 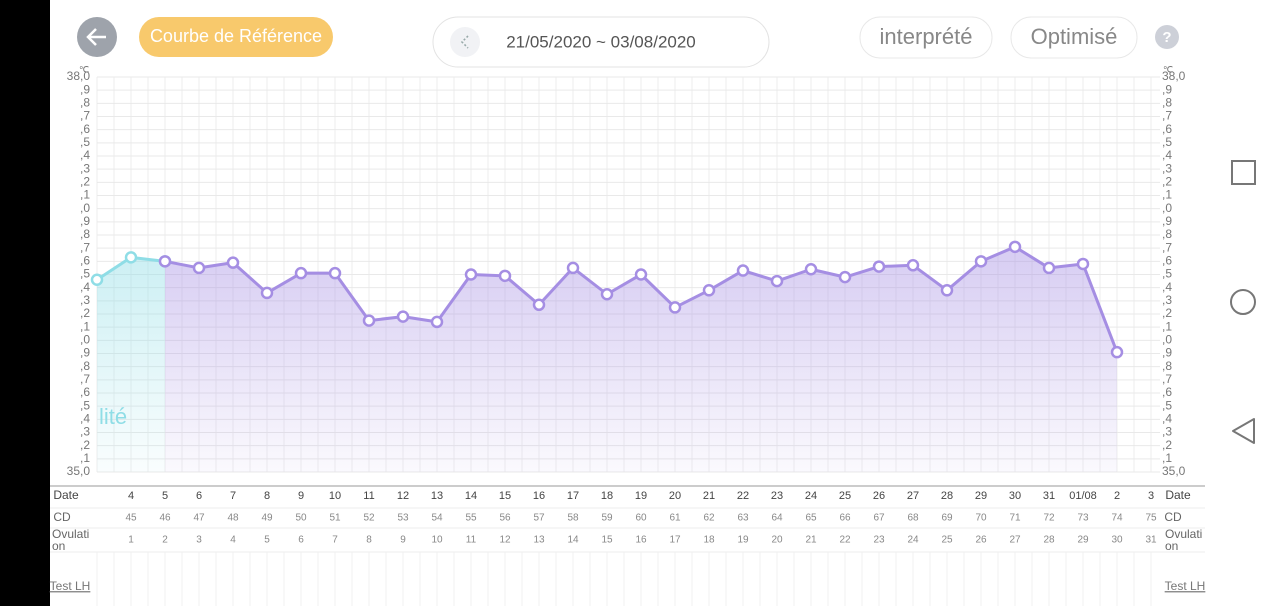 I want to click on nav-recent, so click(x=1243, y=172).